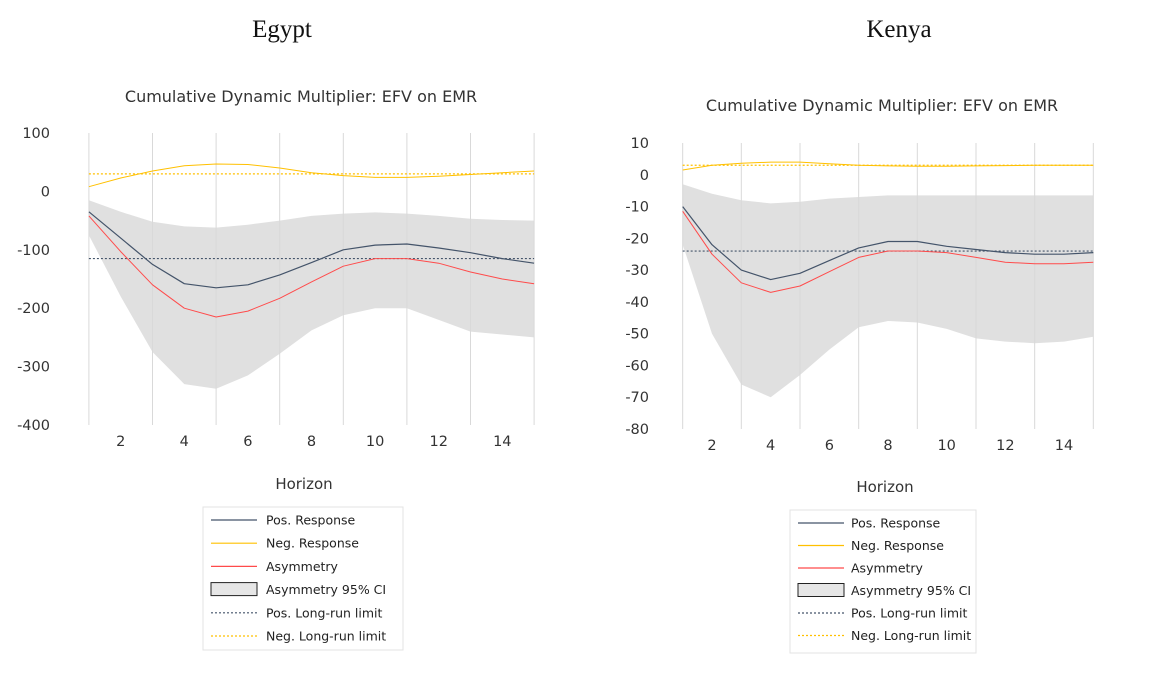  Describe the element at coordinates (946, 446) in the screenshot. I see `kenya-x-tick-label: 10` at that location.